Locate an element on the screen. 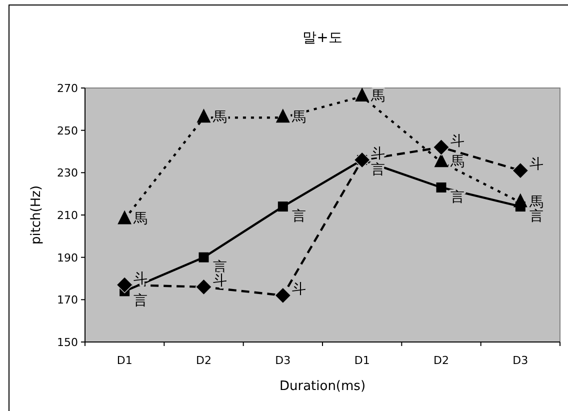 Image resolution: width=568 pixels, height=411 pixels. y-tick-label: 250 is located at coordinates (67, 131).